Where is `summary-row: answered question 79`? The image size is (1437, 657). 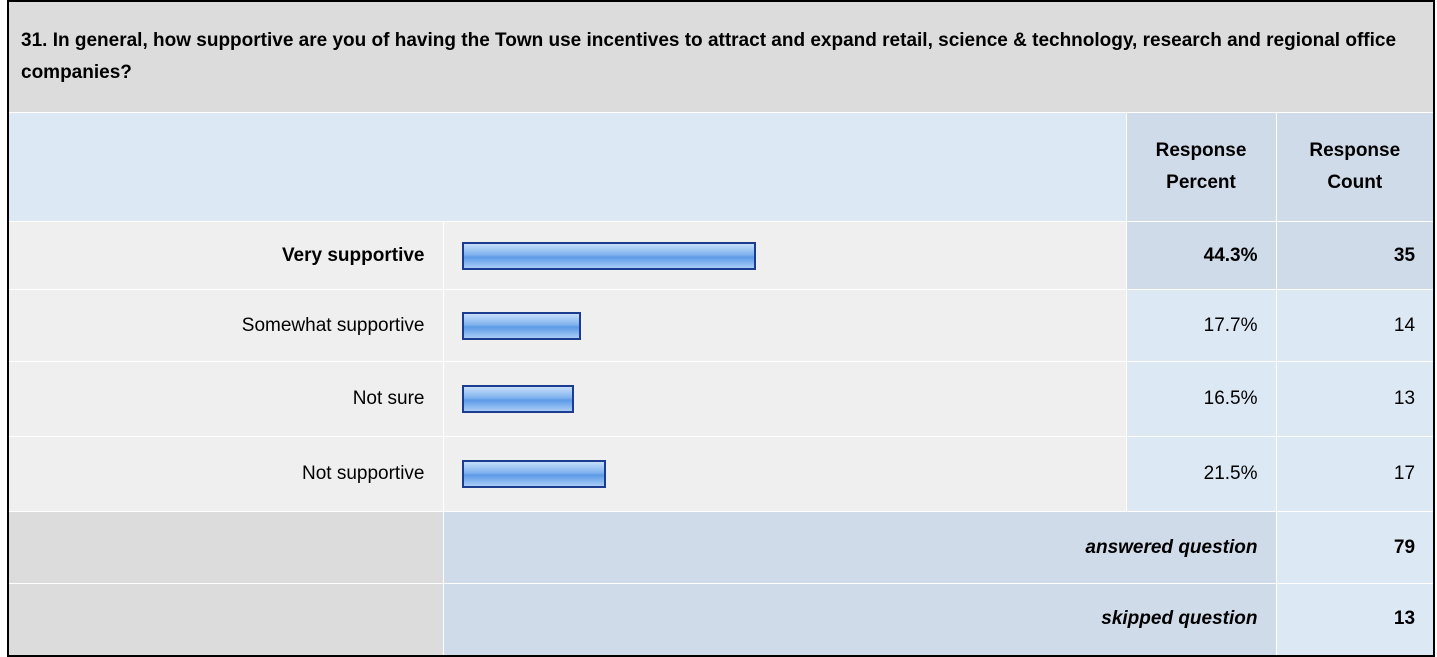 summary-row: answered question 79 is located at coordinates (721, 547).